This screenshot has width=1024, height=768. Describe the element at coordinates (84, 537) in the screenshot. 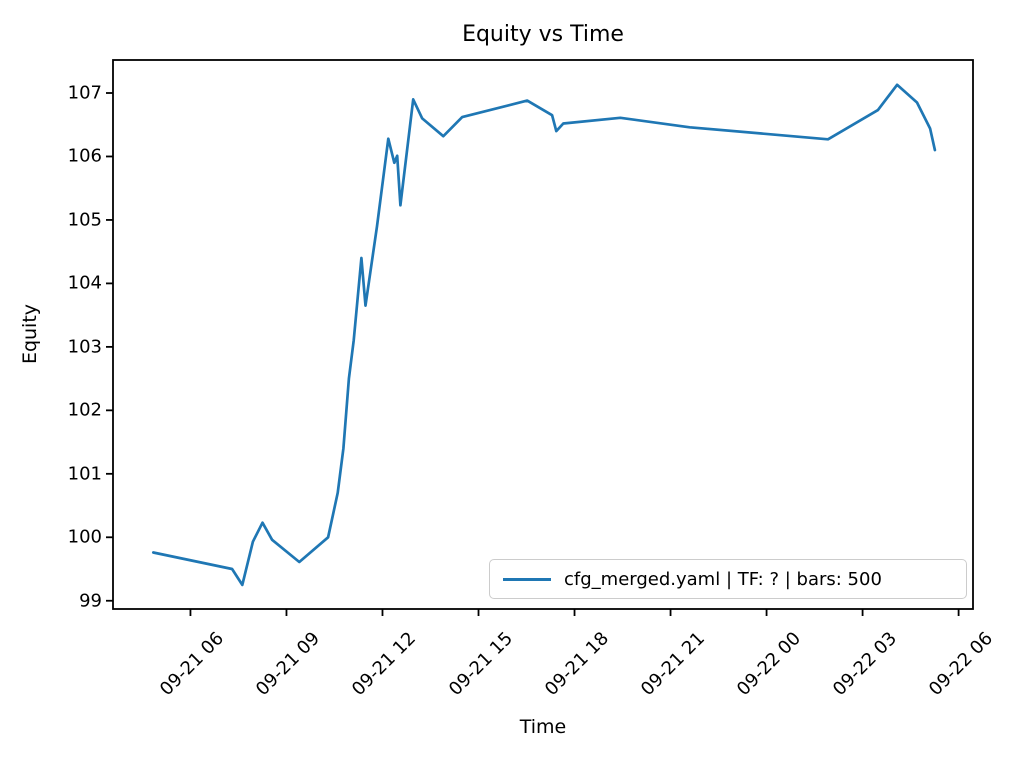

I see `y-tick-label: 100` at that location.